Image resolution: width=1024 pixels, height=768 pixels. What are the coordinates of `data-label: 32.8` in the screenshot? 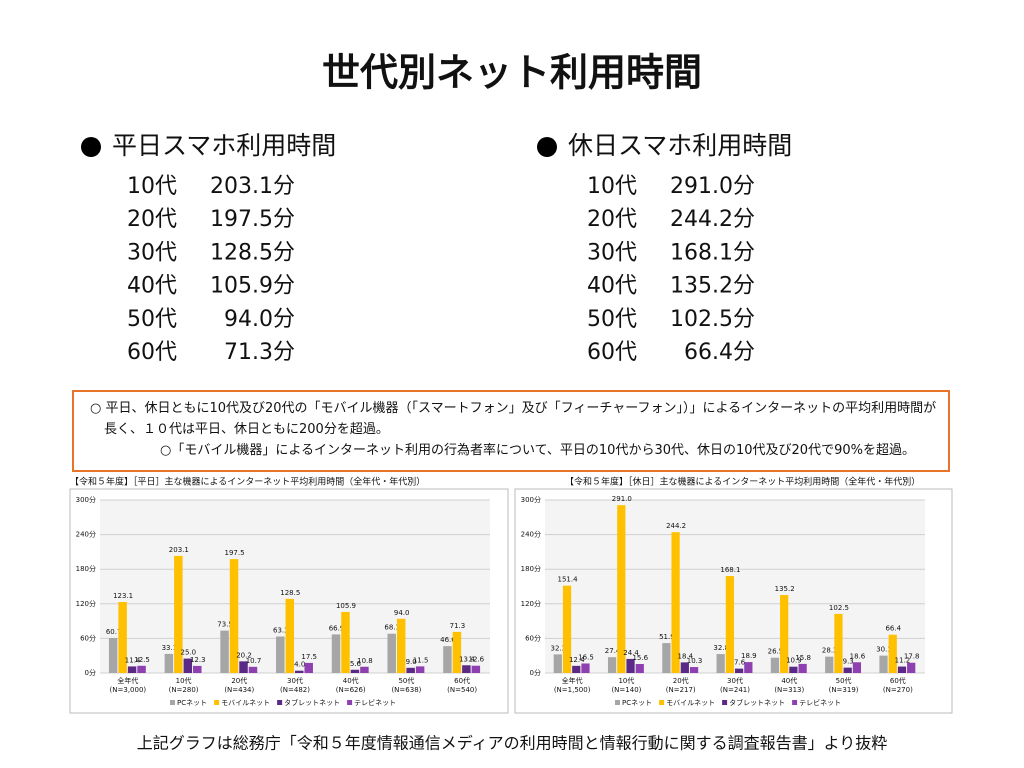 It's located at (721, 648).